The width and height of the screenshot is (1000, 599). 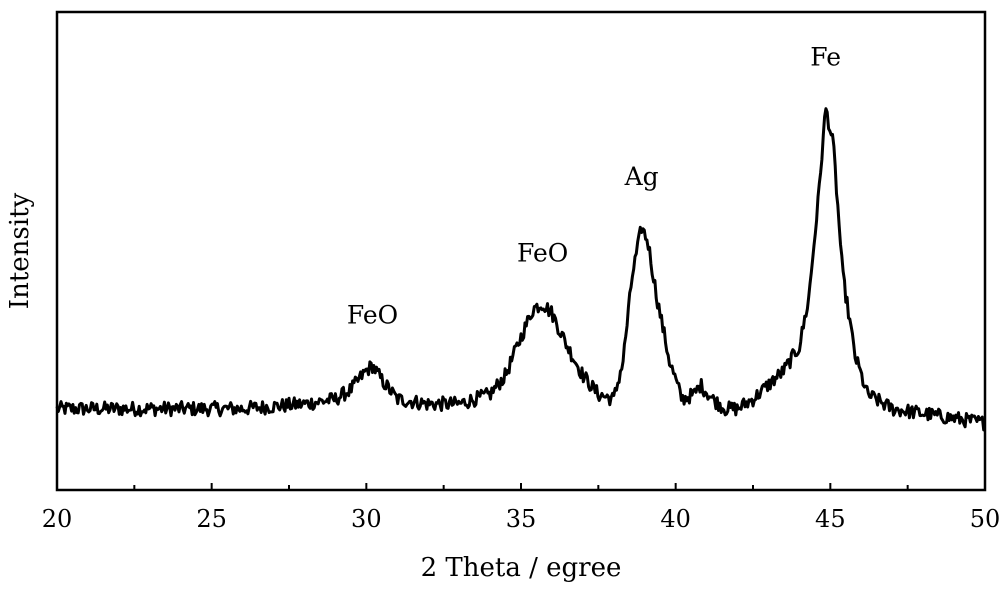 What do you see at coordinates (521, 568) in the screenshot?
I see `x-axis-label: 2 Theta / egree` at bounding box center [521, 568].